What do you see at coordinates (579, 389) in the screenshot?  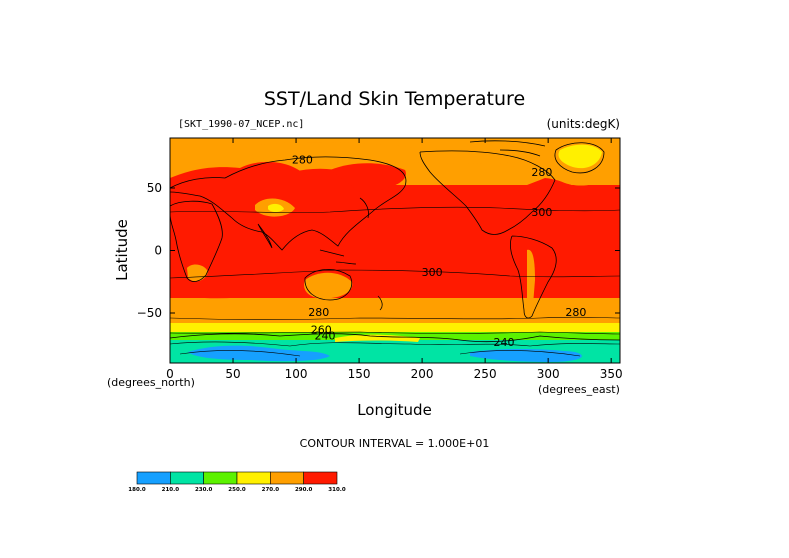 I see `x-unit-right: (degrees_east)` at bounding box center [579, 389].